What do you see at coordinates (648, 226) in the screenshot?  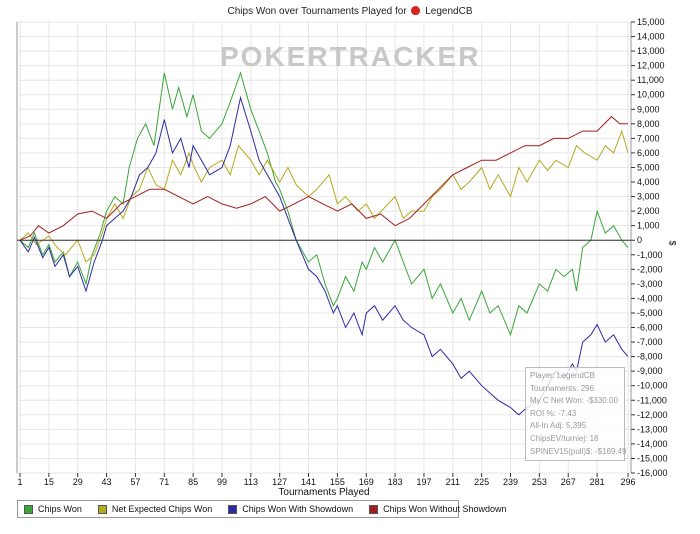 I see `y-tick-label: 1,000` at bounding box center [648, 226].